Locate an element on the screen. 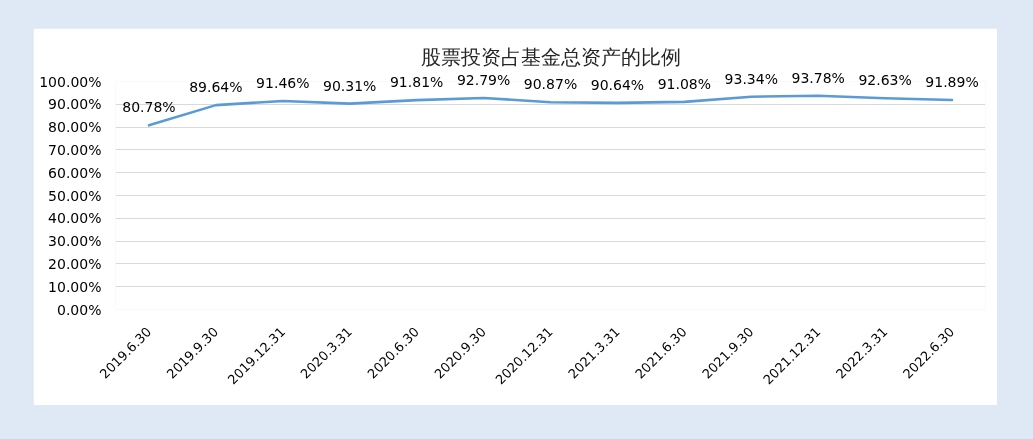 The width and height of the screenshot is (1033, 439). y-tick-label: 10.00% is located at coordinates (75, 286).